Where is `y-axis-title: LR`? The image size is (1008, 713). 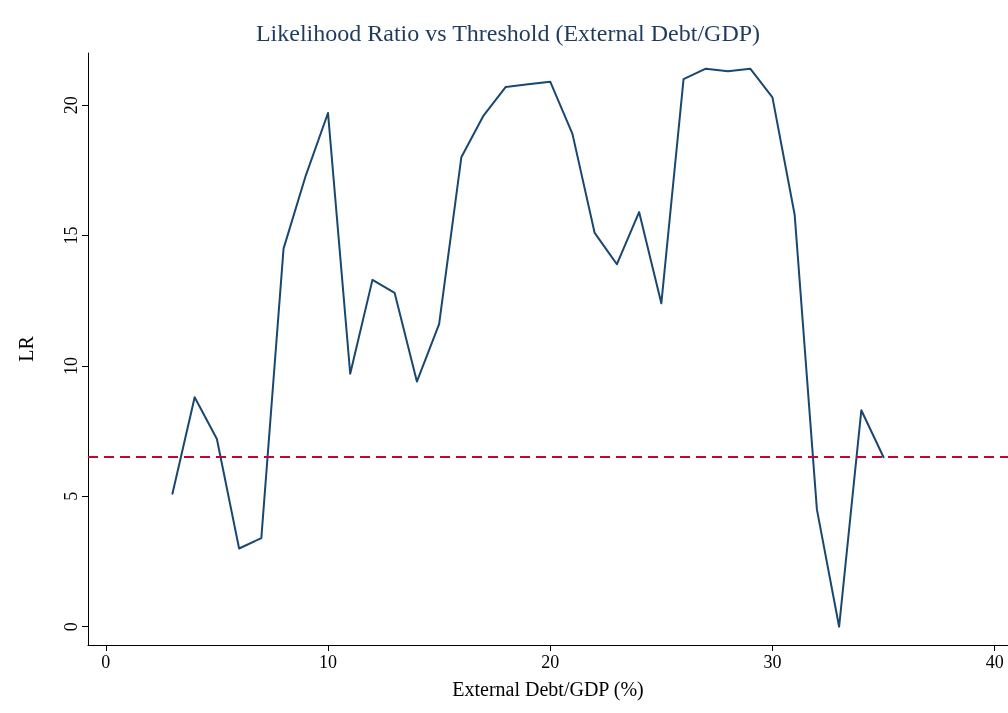
y-axis-title: LR is located at coordinates (26, 348).